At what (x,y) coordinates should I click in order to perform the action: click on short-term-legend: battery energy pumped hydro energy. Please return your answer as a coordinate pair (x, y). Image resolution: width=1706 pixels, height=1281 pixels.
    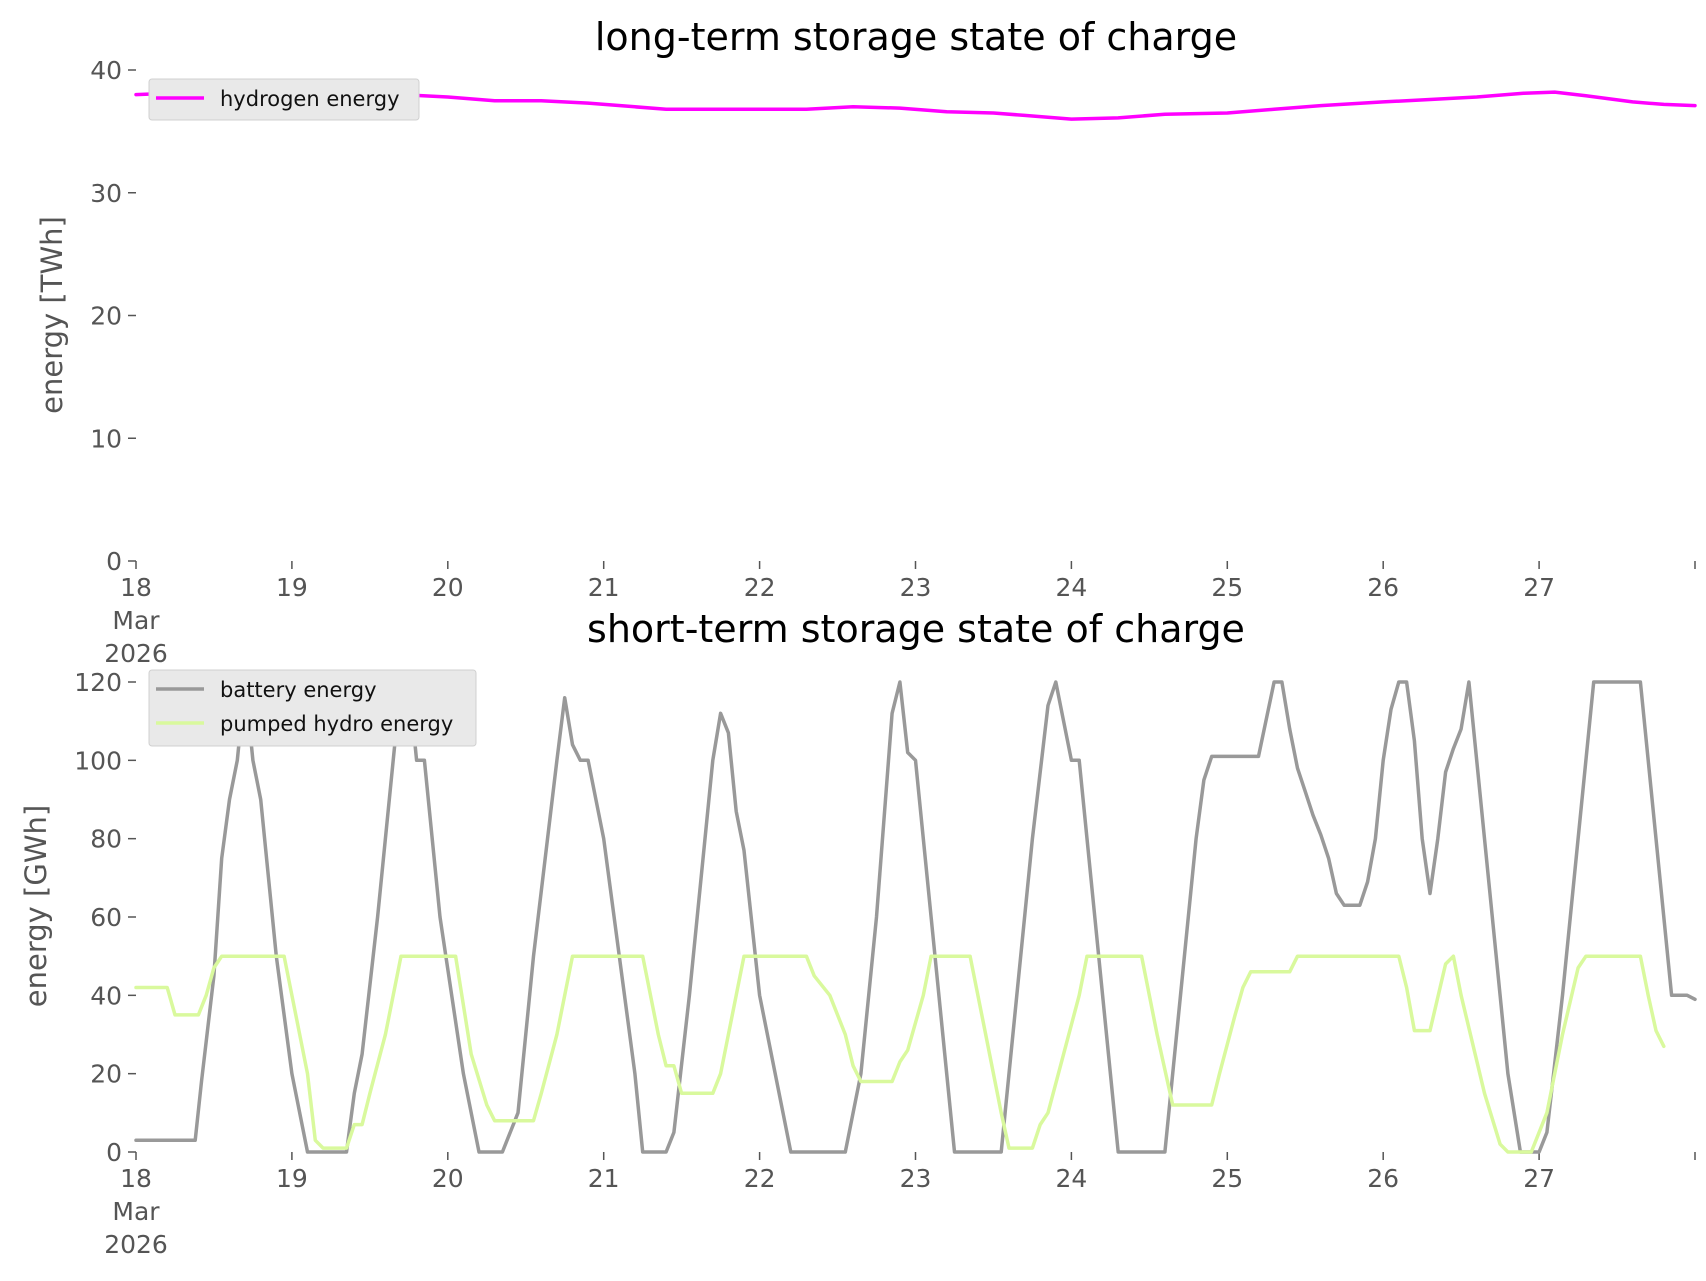
    Looking at the image, I should click on (312, 708).